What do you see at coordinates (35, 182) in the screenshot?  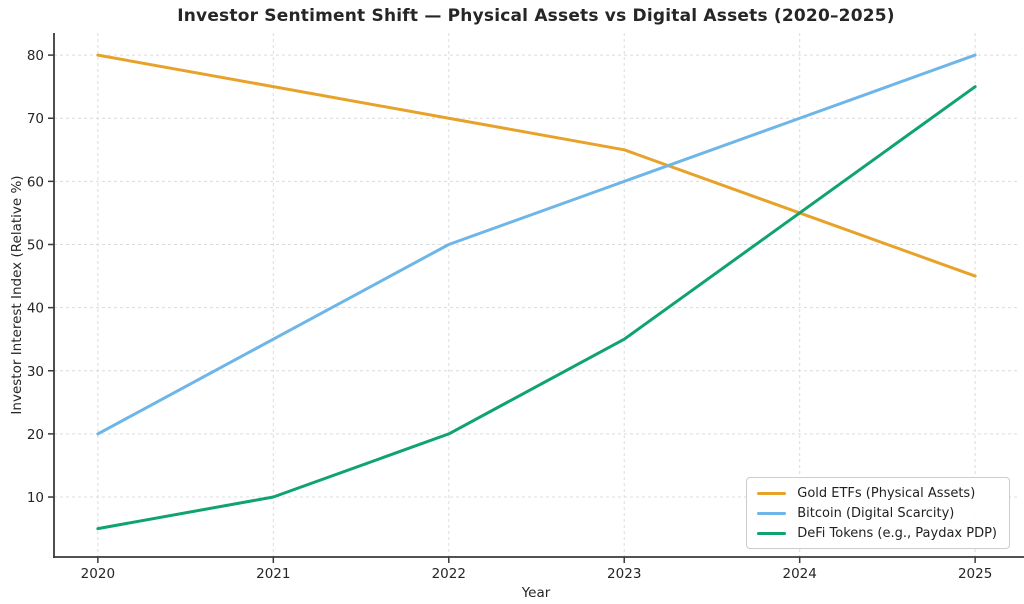 I see `y-tick-label: 60` at bounding box center [35, 182].